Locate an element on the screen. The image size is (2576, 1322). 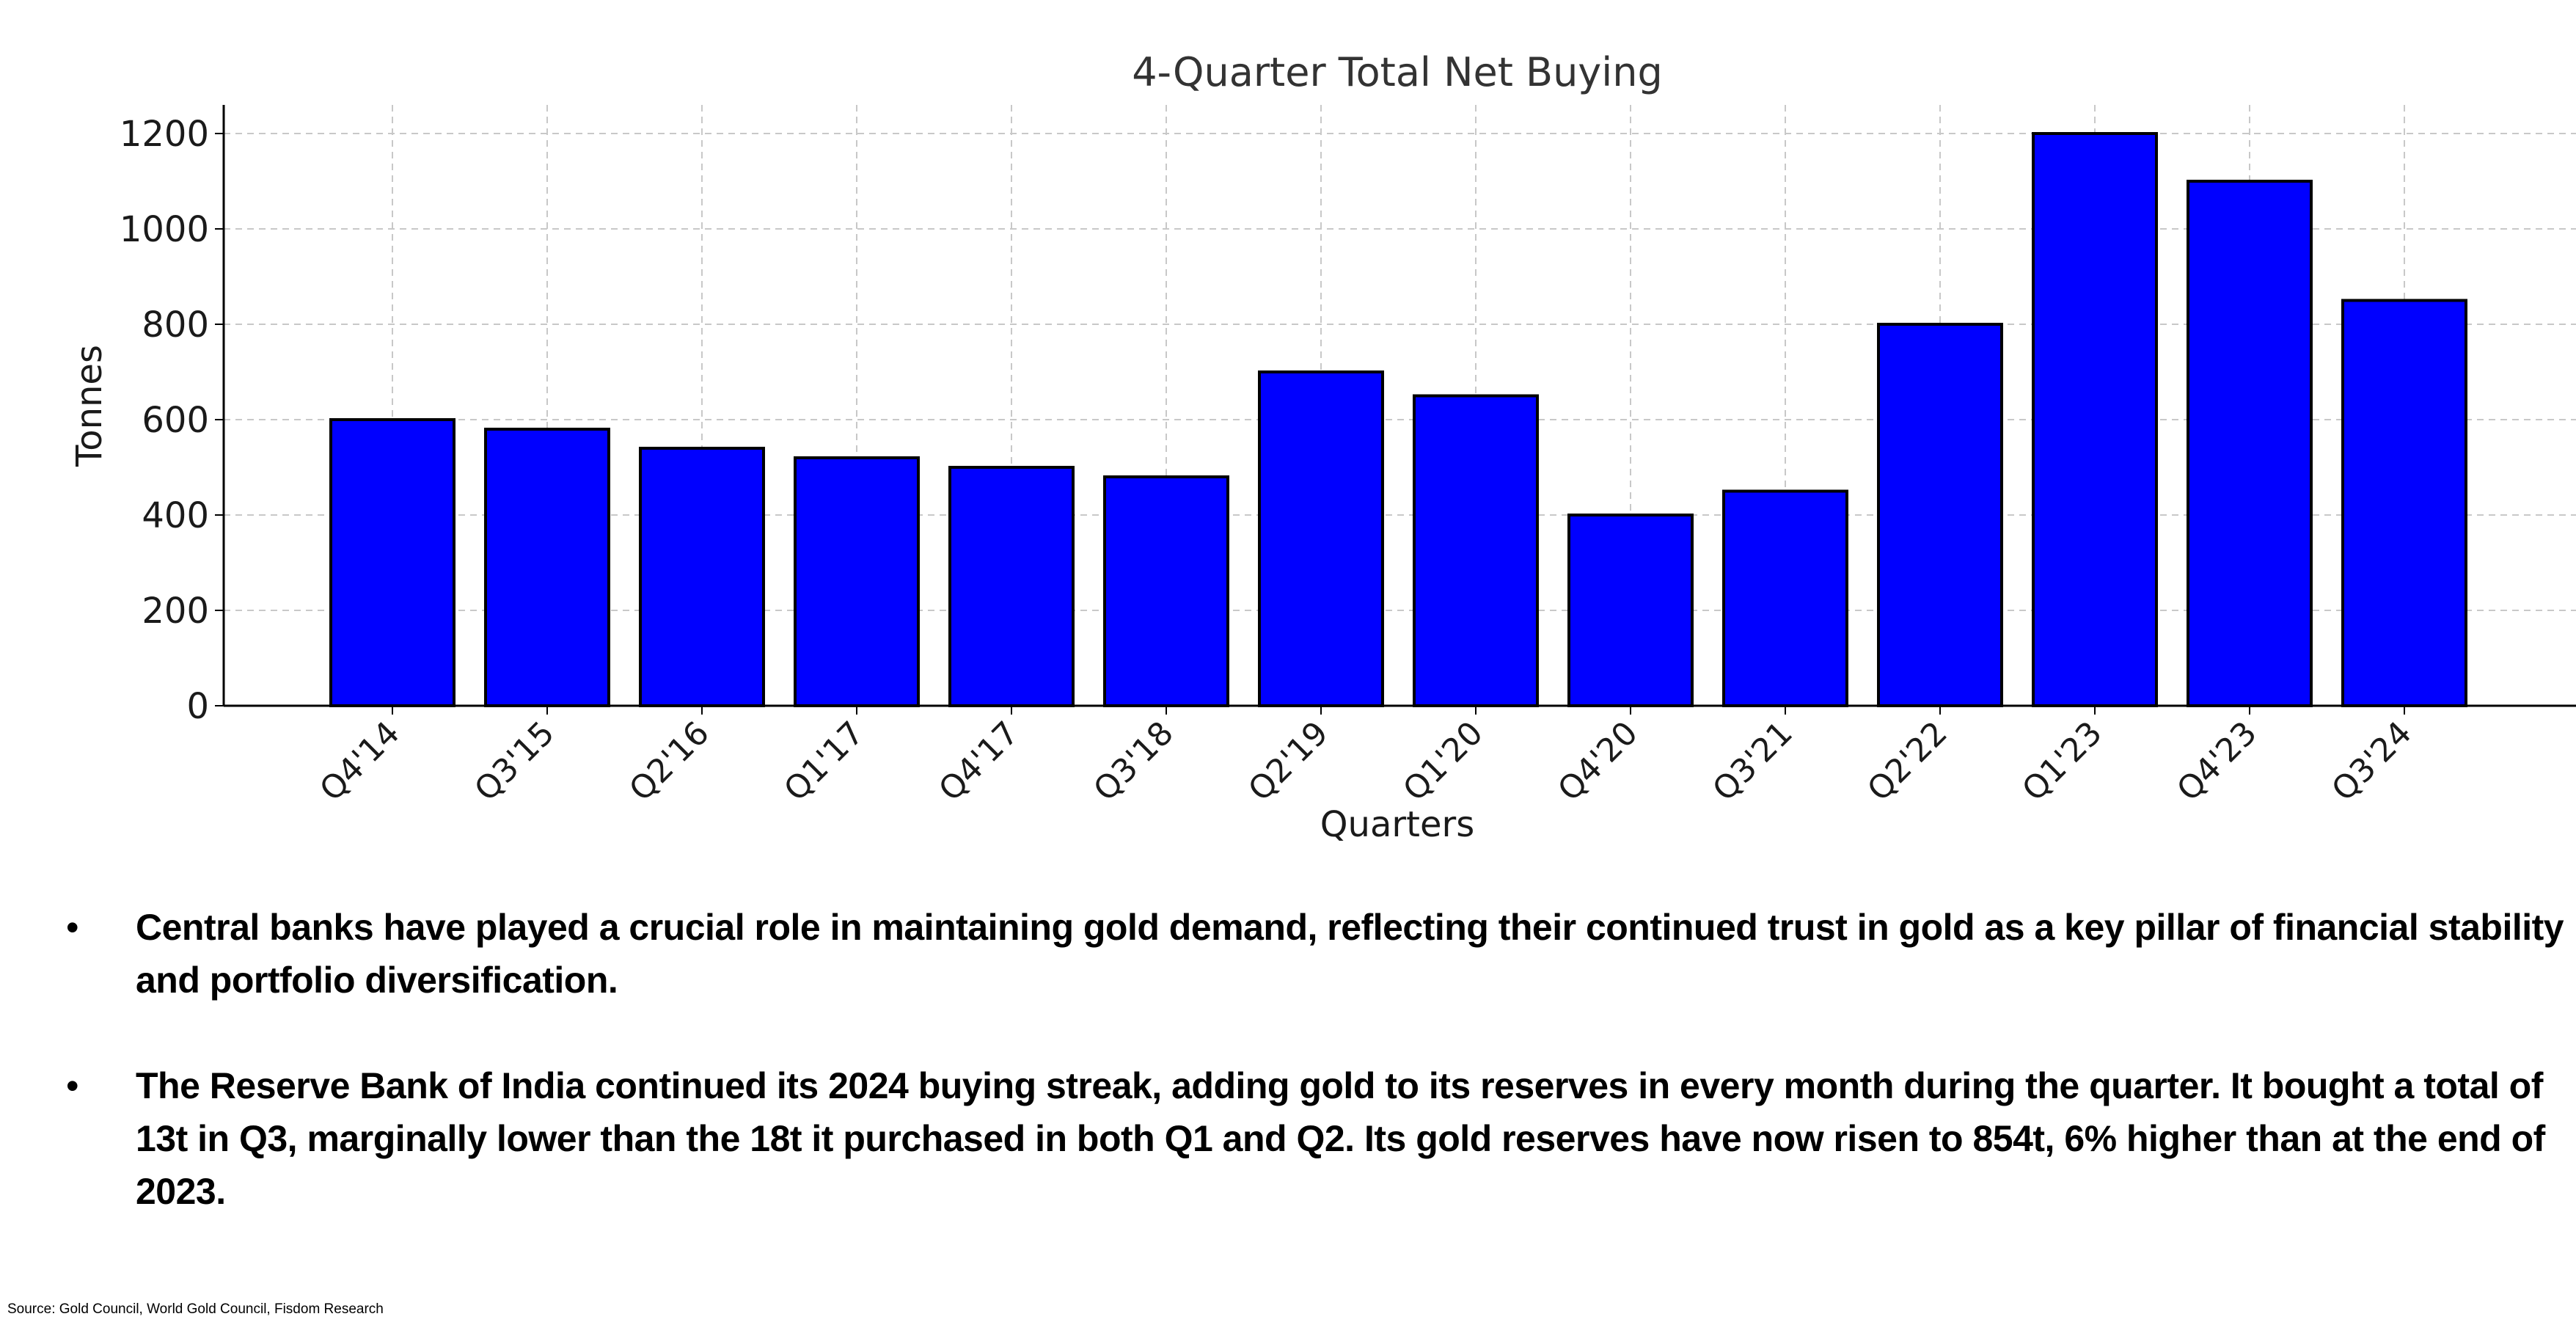
bar-Q2'19 is located at coordinates (1321, 538).